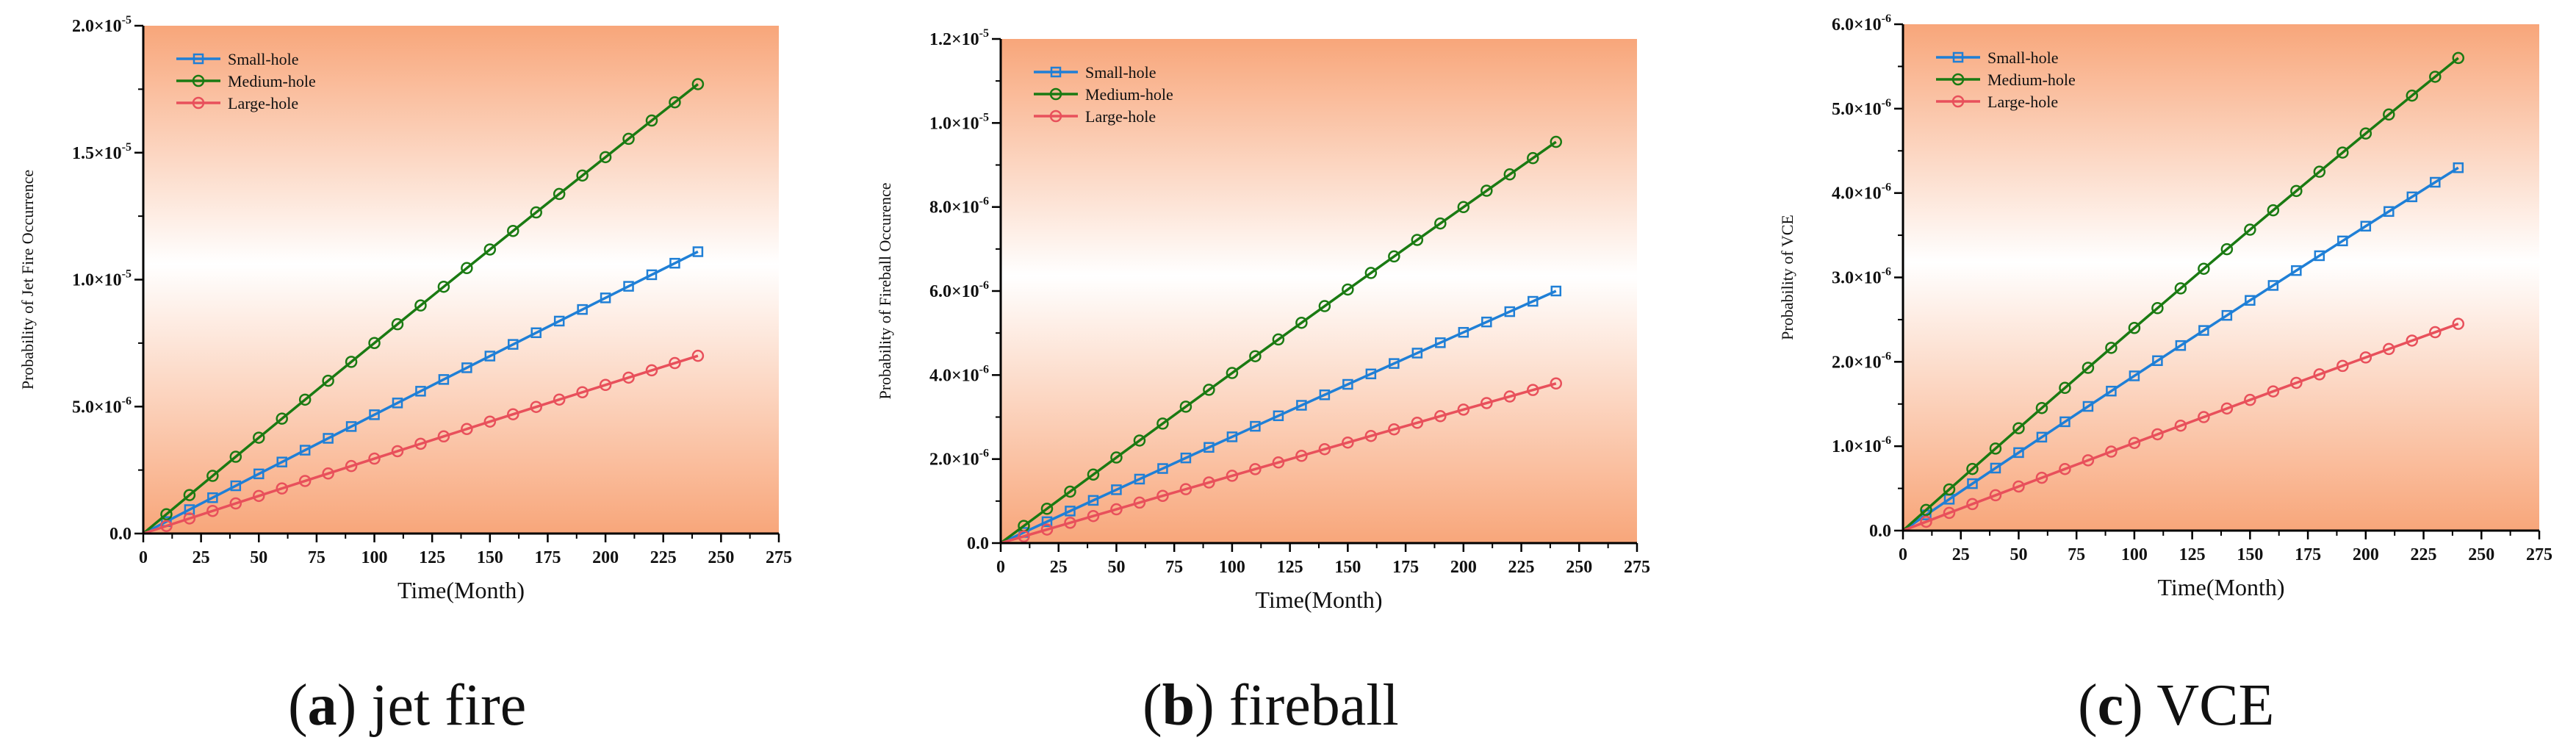 This screenshot has height=754, width=2576. I want to click on x-tick-label: 175, so click(547, 557).